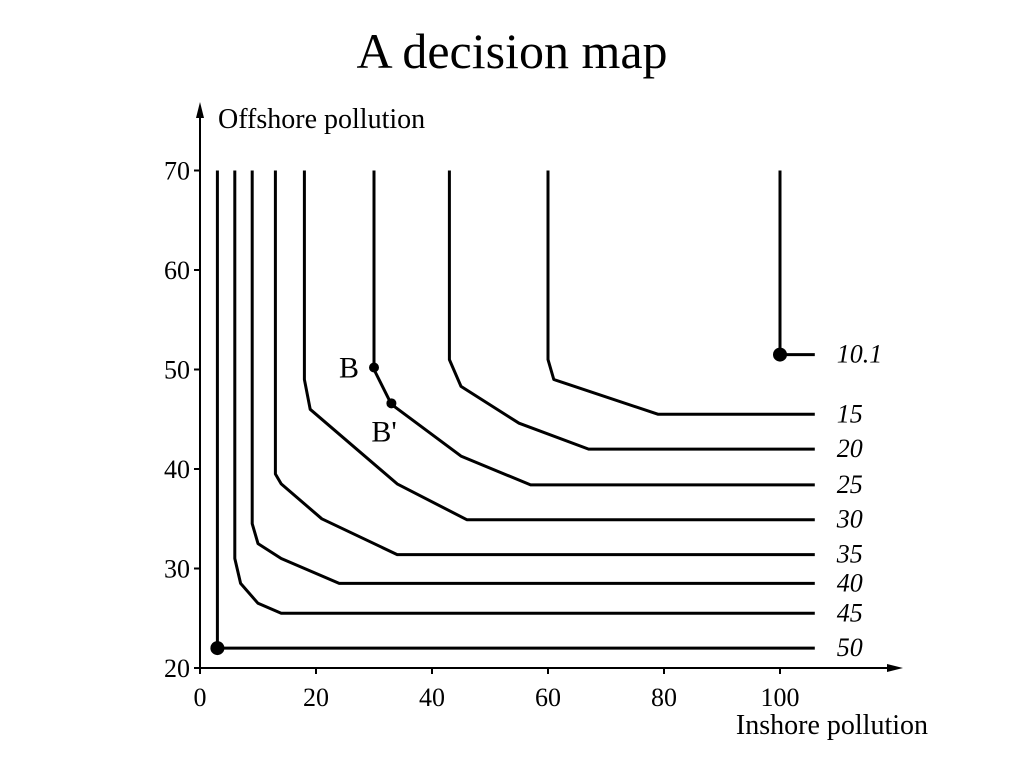 This screenshot has width=1024, height=768. What do you see at coordinates (849, 554) in the screenshot?
I see `curve-label: 35` at bounding box center [849, 554].